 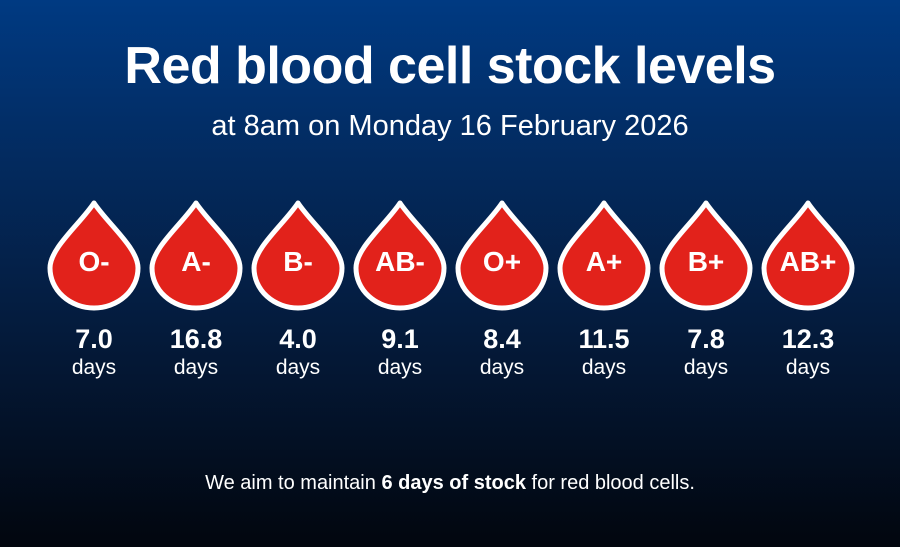 What do you see at coordinates (94, 261) in the screenshot?
I see `blood-type-label: O-` at bounding box center [94, 261].